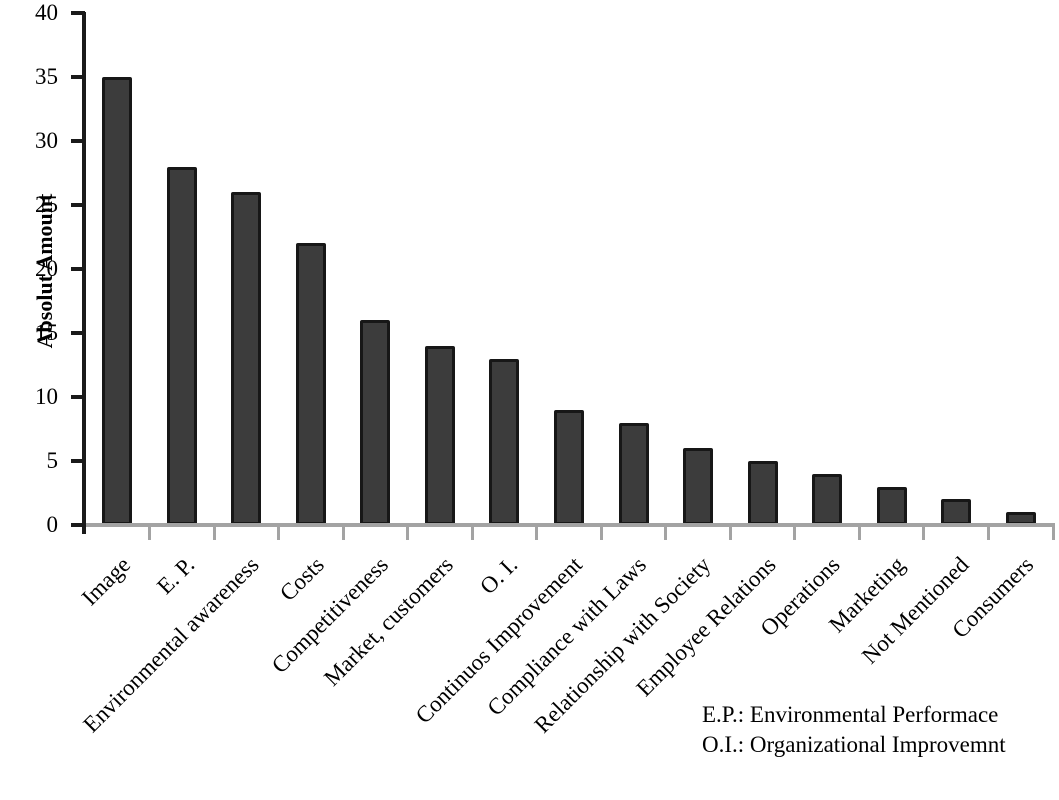 The image size is (1059, 800). Describe the element at coordinates (52, 460) in the screenshot. I see `y-tick-label: 5` at that location.